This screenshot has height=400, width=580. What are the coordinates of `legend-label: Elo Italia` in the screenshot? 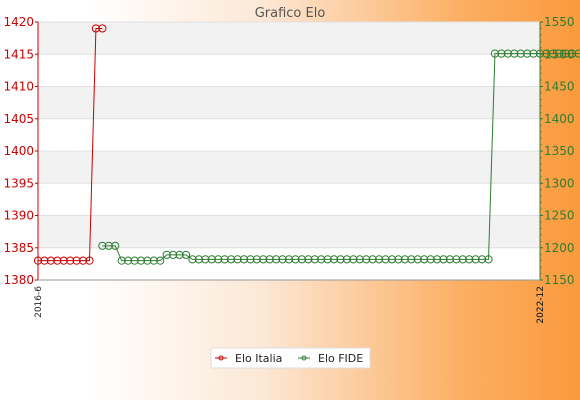 It's located at (258, 358).